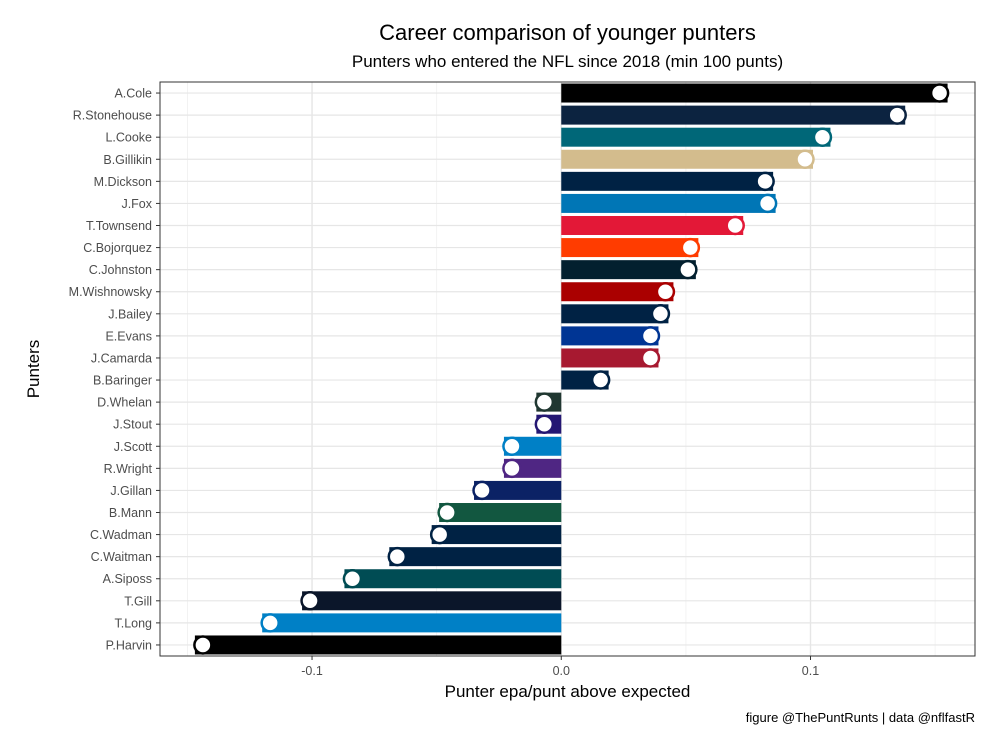 This screenshot has width=1000, height=750. What do you see at coordinates (568, 691) in the screenshot?
I see `x-axis-title: Punter epa/punt above expected` at bounding box center [568, 691].